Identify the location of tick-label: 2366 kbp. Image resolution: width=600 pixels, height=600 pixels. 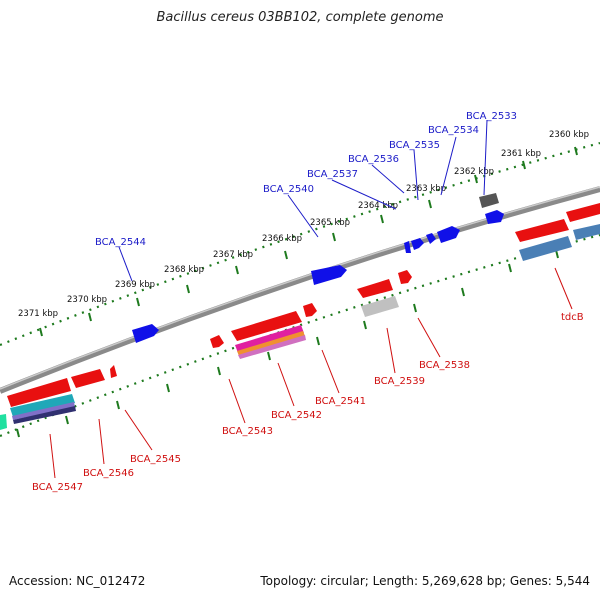
(282, 239).